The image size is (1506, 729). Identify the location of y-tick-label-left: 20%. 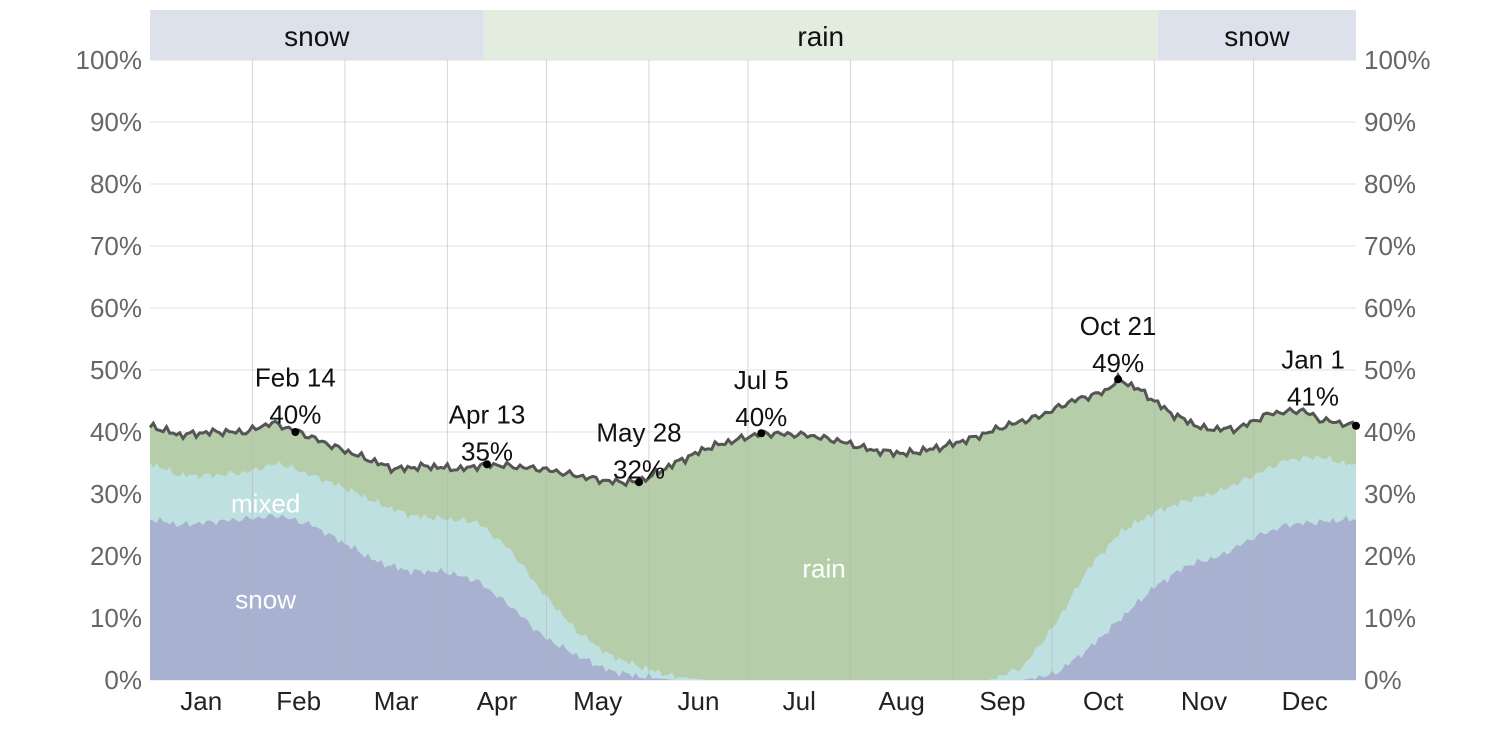
(116, 556).